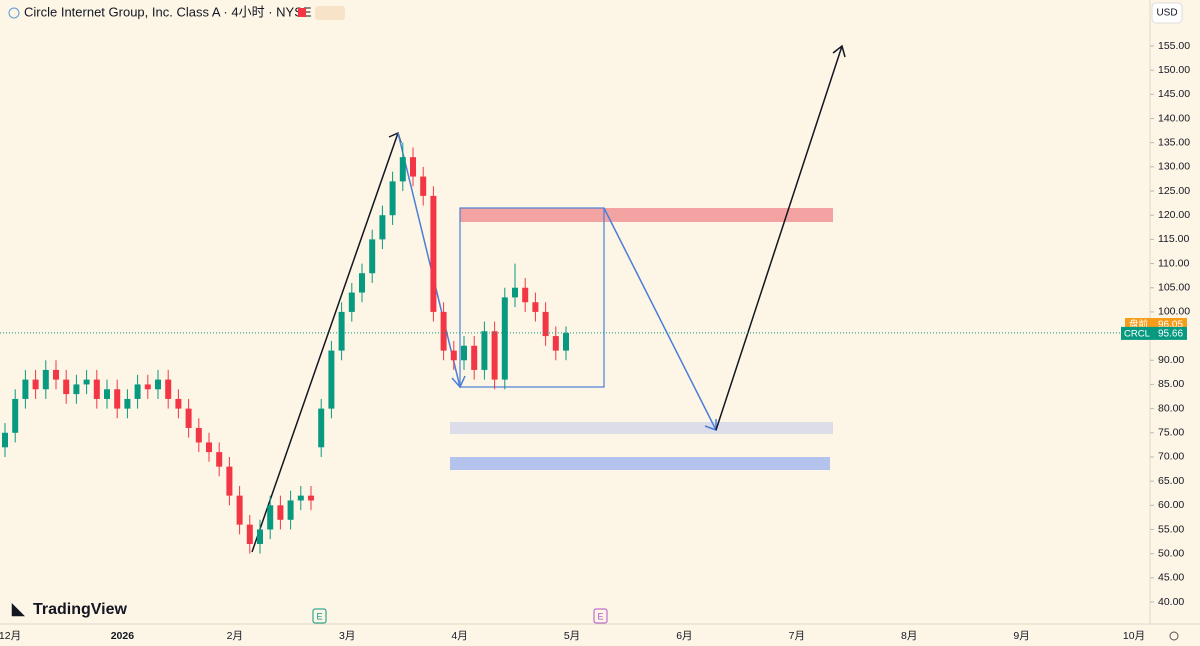 This screenshot has width=1200, height=646. Describe the element at coordinates (1171, 505) in the screenshot. I see `y-tick-label: 60.00` at that location.